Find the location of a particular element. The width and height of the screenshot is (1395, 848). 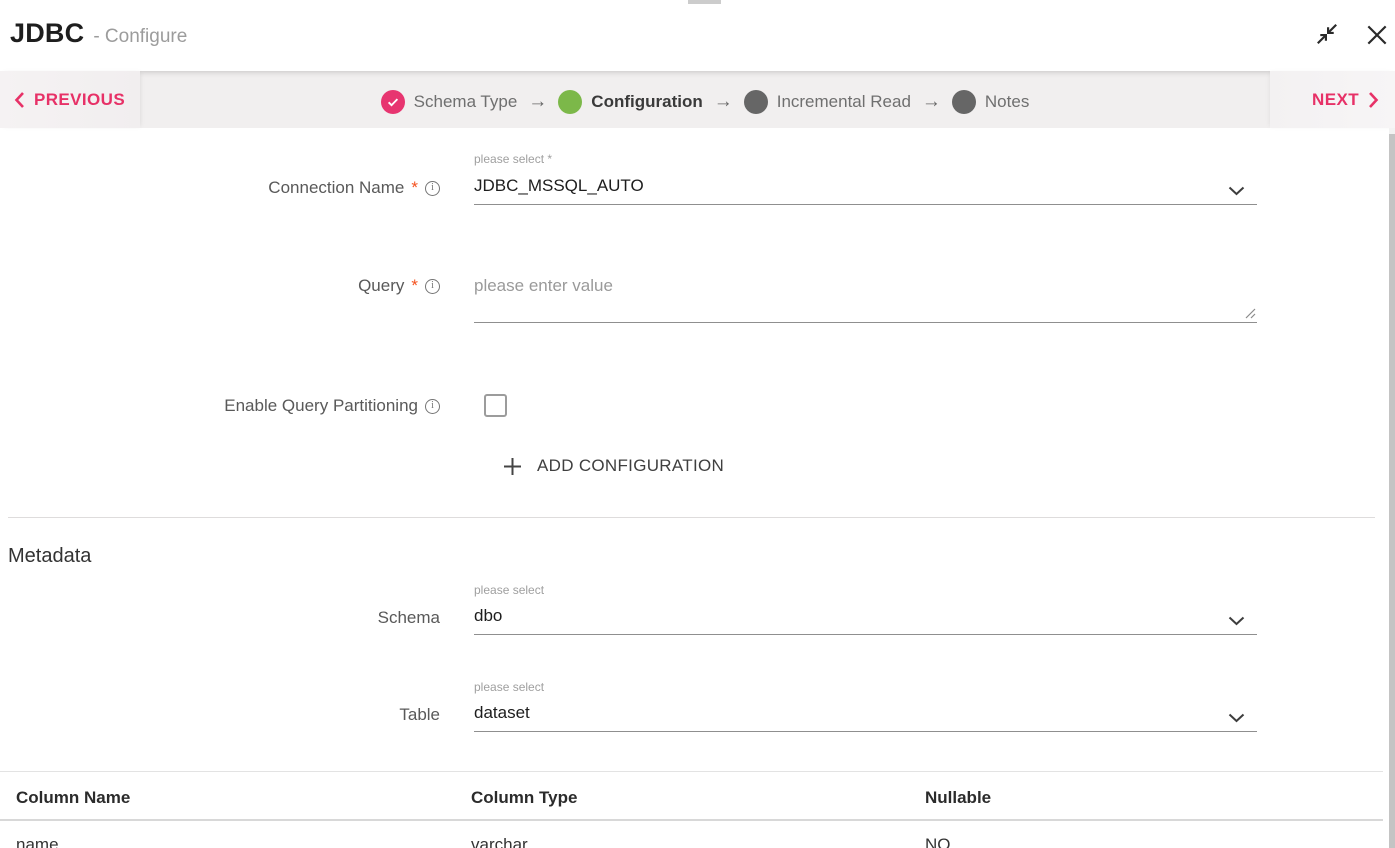

previous-button: PREVIOUS is located at coordinates (70, 99).